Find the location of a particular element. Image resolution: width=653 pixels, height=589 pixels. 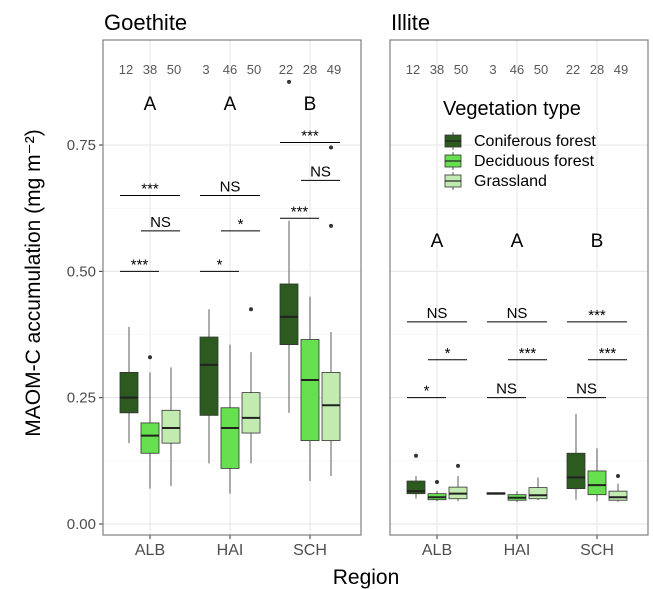

group-alb: ALB 12 38 50 A *** NS *** is located at coordinates (150, 310).